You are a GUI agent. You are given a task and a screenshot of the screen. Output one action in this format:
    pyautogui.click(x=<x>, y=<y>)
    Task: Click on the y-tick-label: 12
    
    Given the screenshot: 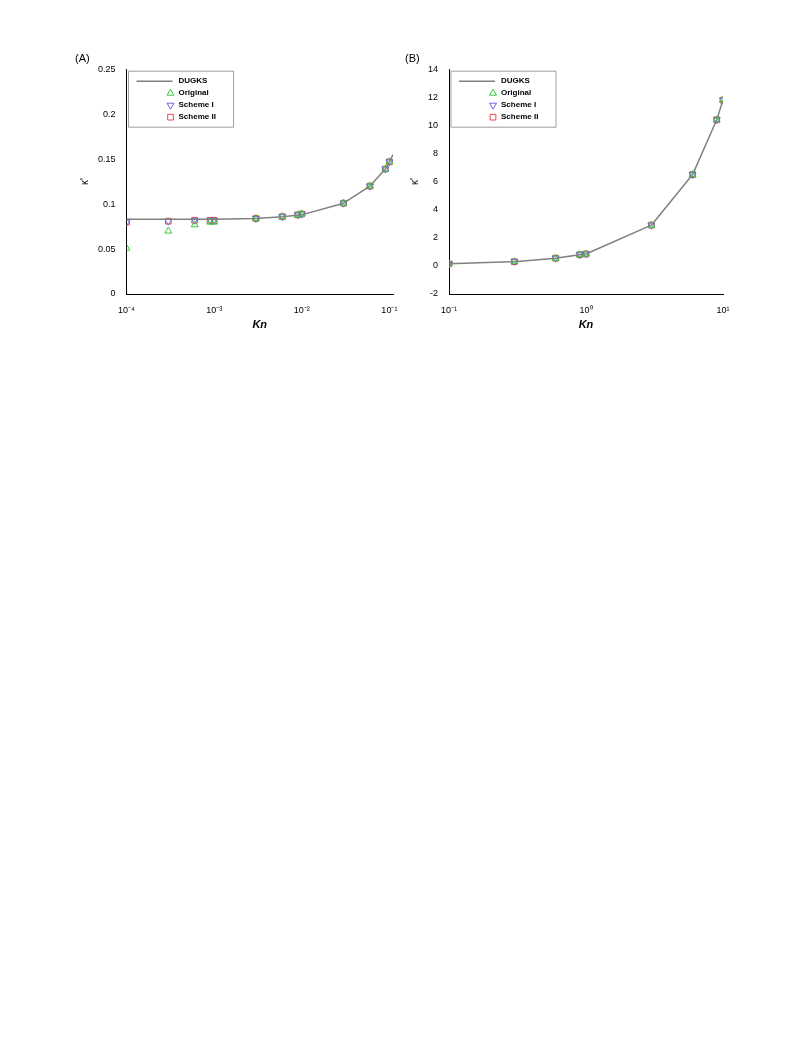 What is the action you would take?
    pyautogui.click(x=433, y=96)
    